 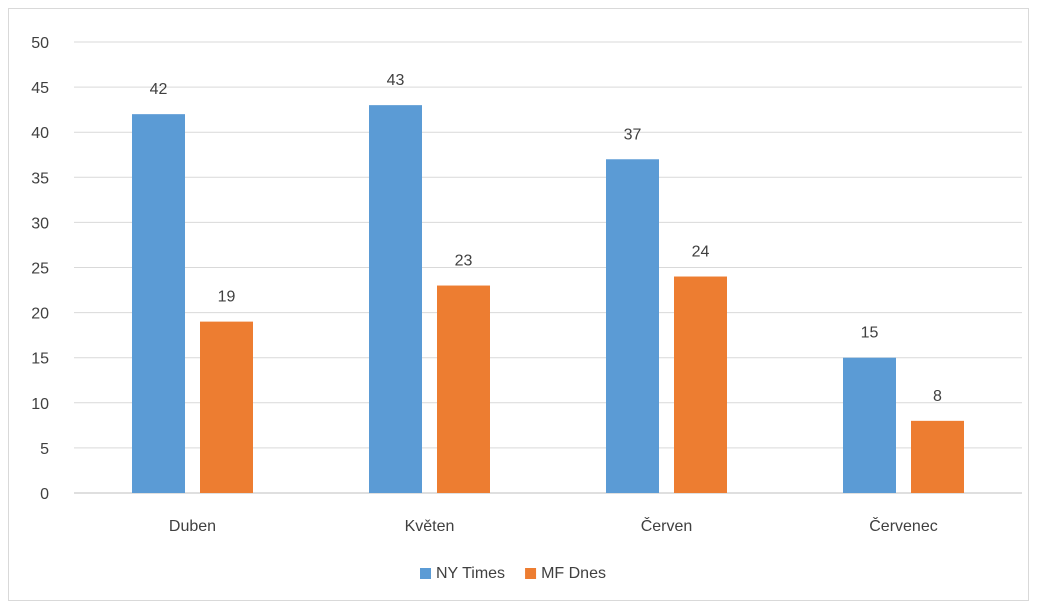 I want to click on y-tick-label: 40, so click(x=40, y=133).